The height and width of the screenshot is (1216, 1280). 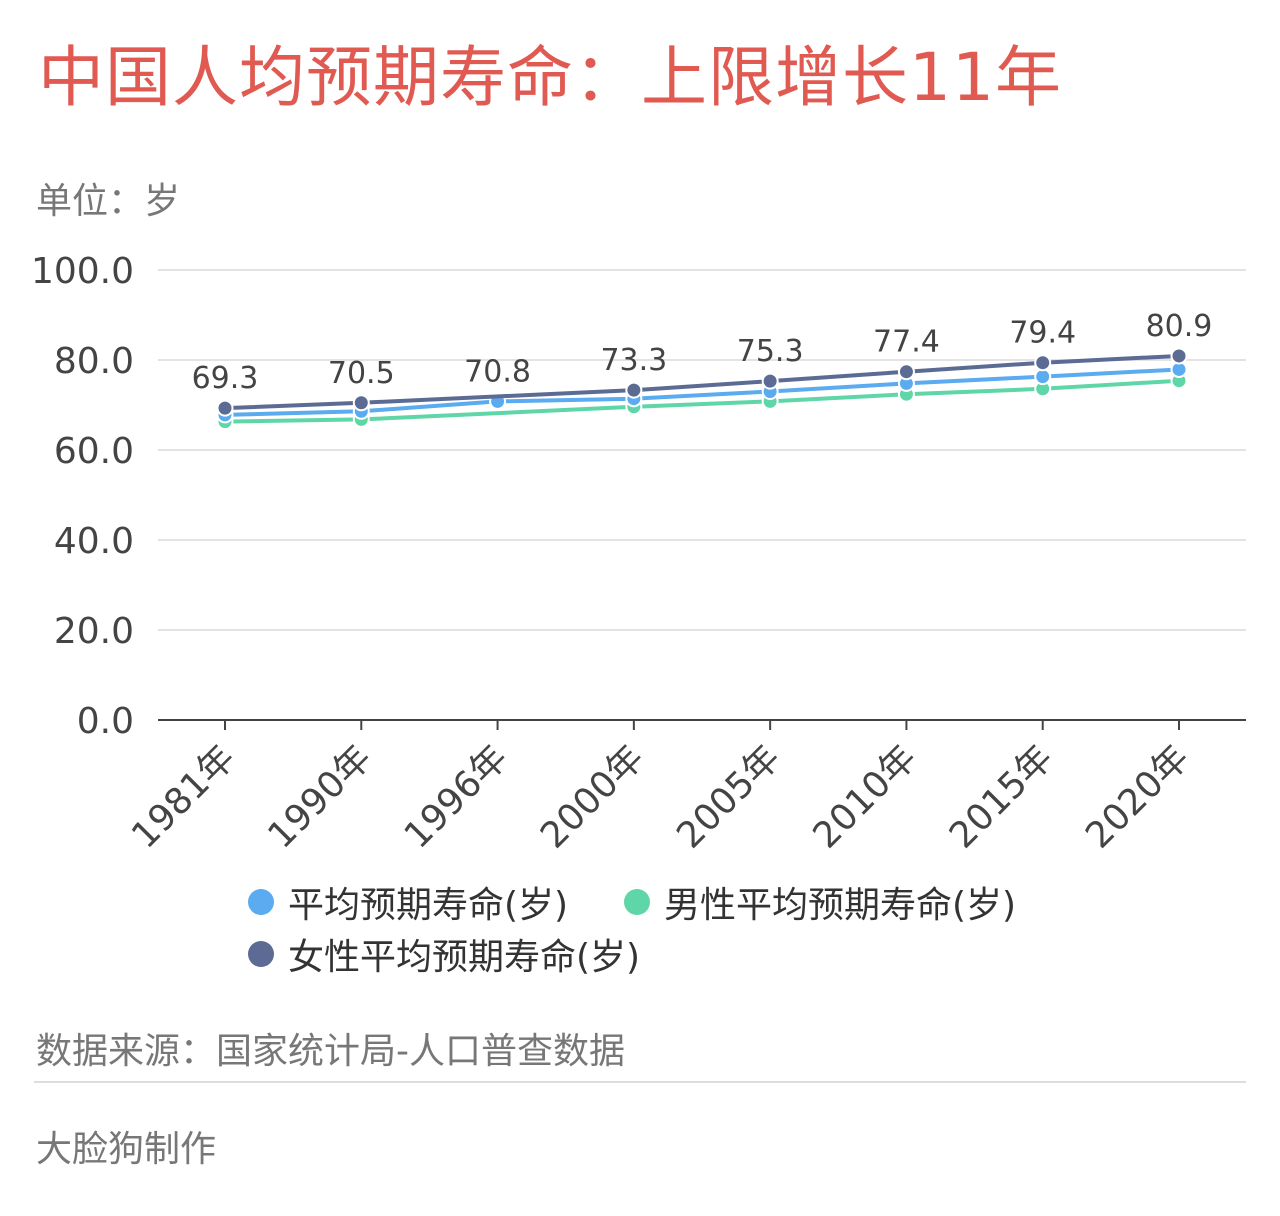 What do you see at coordinates (361, 373) in the screenshot?
I see `data-label: 70.5` at bounding box center [361, 373].